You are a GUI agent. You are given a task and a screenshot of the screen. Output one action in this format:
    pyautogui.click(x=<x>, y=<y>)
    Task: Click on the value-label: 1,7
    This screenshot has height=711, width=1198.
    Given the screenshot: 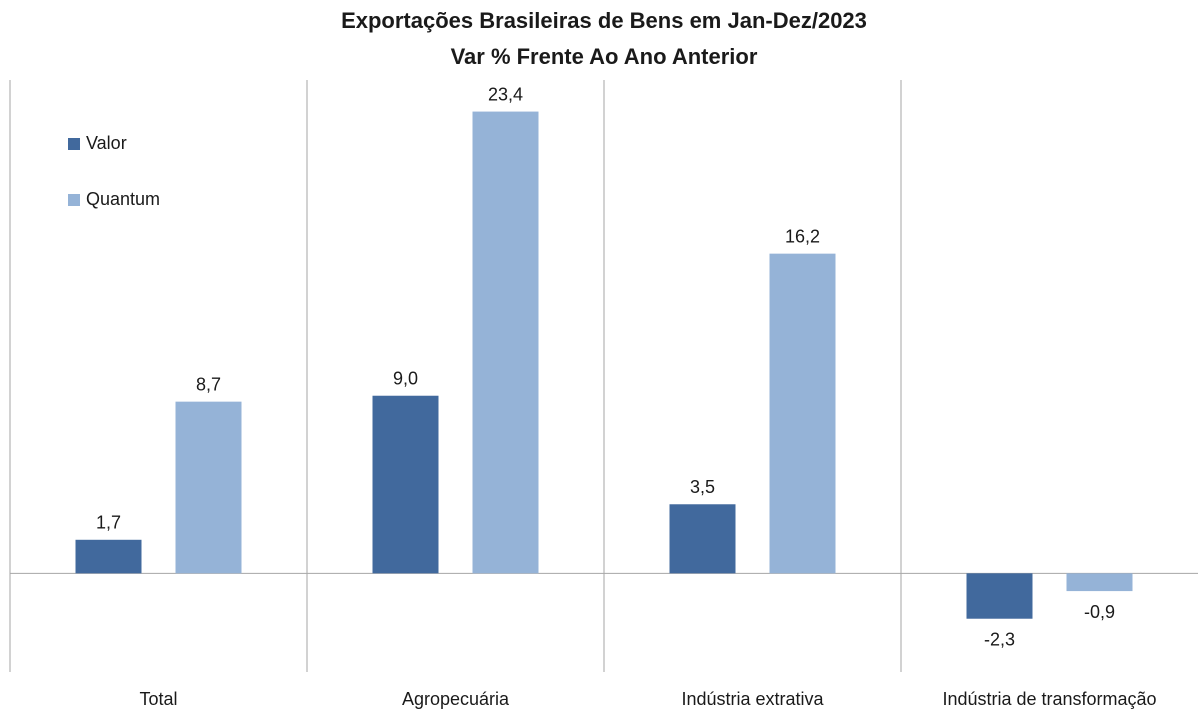 What is the action you would take?
    pyautogui.click(x=108, y=523)
    